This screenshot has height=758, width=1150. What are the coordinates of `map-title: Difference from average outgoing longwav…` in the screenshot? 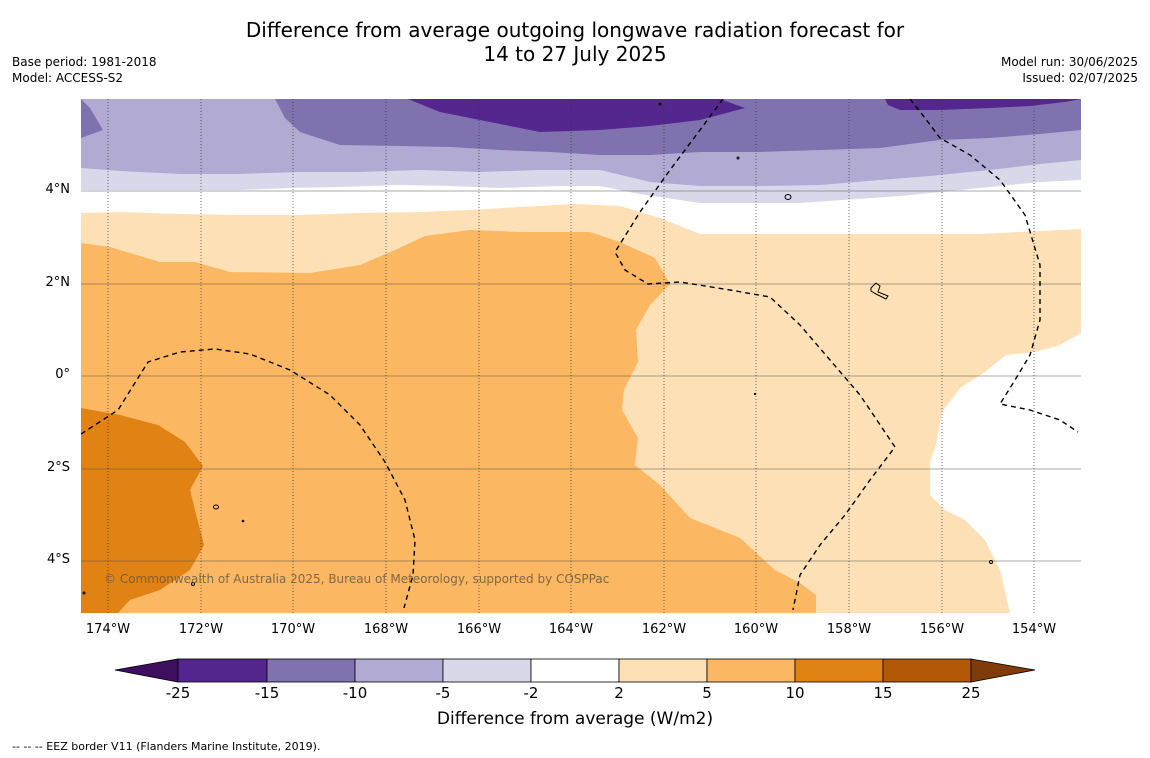 It's located at (575, 42).